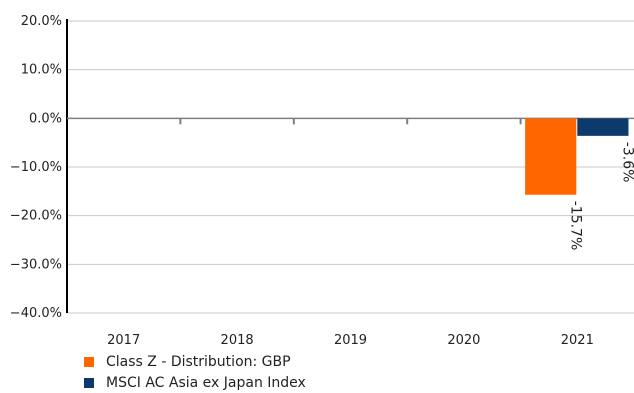 The width and height of the screenshot is (634, 393). Describe the element at coordinates (626, 162) in the screenshot. I see `data-label: -3.6%` at that location.